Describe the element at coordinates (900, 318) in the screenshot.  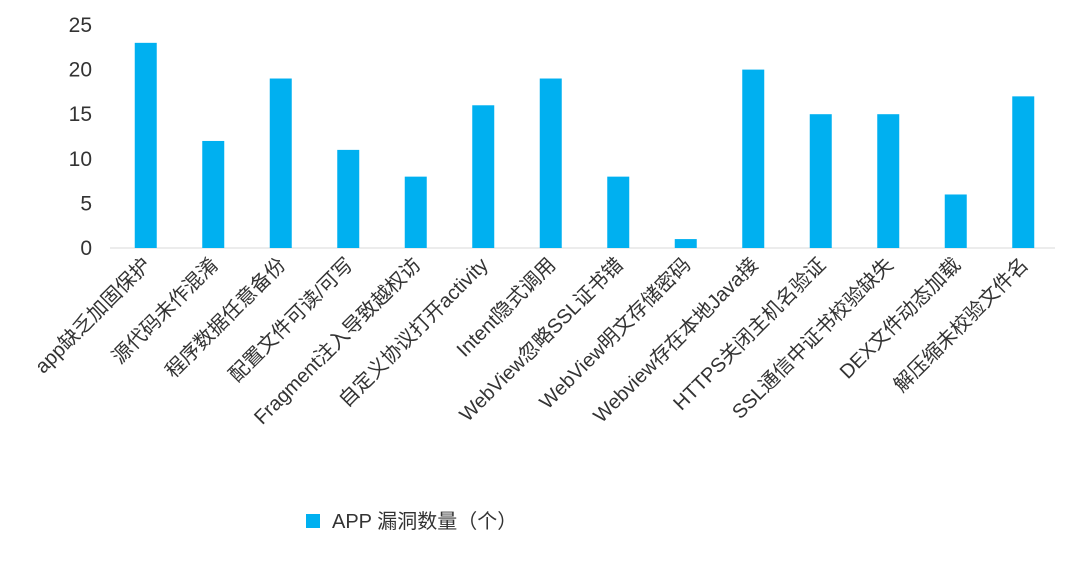
I see `x-tick-label: DEX文件动态加载` at that location.